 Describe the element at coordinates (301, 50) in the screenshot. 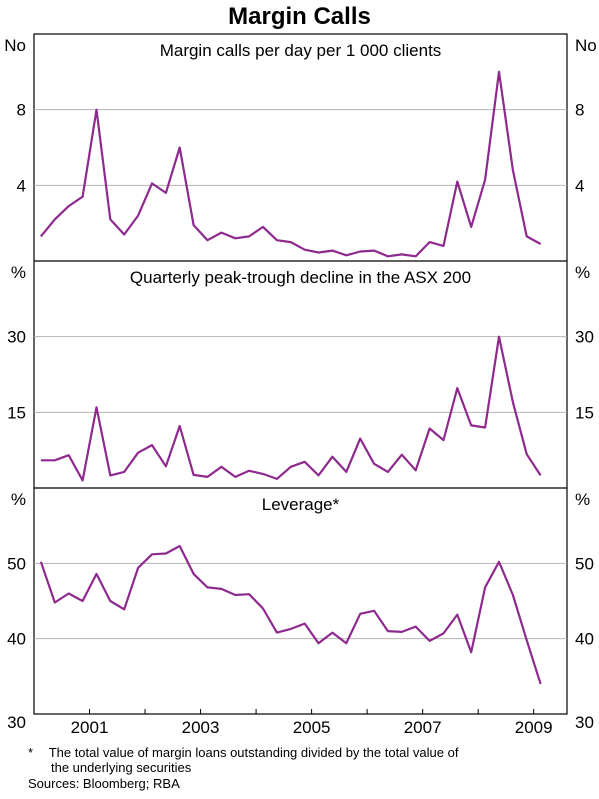

I see `panel-title-1: Margin calls per day per 1 000 clients` at that location.